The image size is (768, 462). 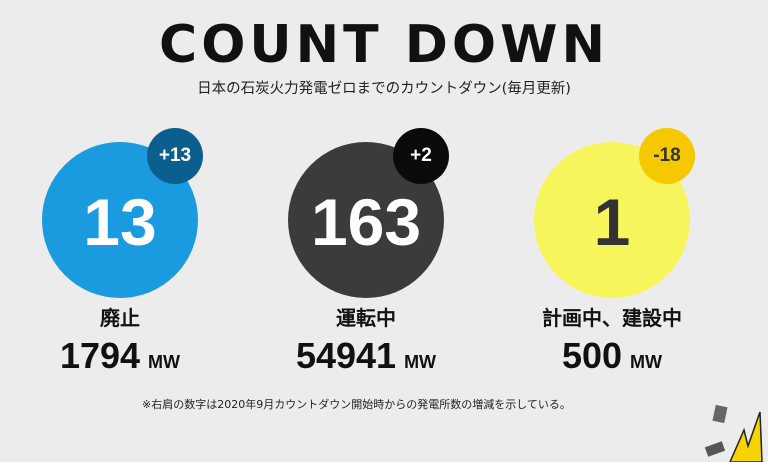 What do you see at coordinates (733, 433) in the screenshot?
I see `explosion-illustration-icon` at bounding box center [733, 433].